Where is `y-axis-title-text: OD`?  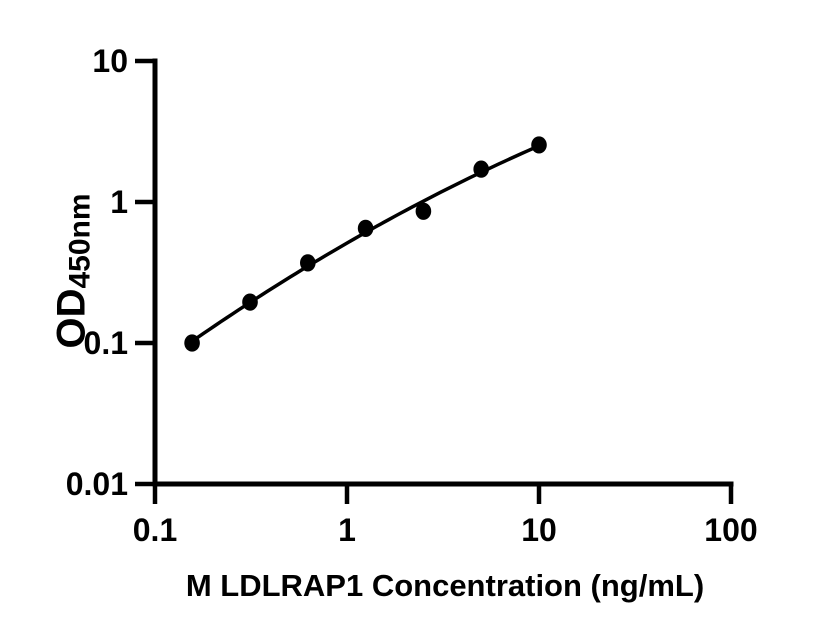 y-axis-title-text: OD is located at coordinates (71, 318).